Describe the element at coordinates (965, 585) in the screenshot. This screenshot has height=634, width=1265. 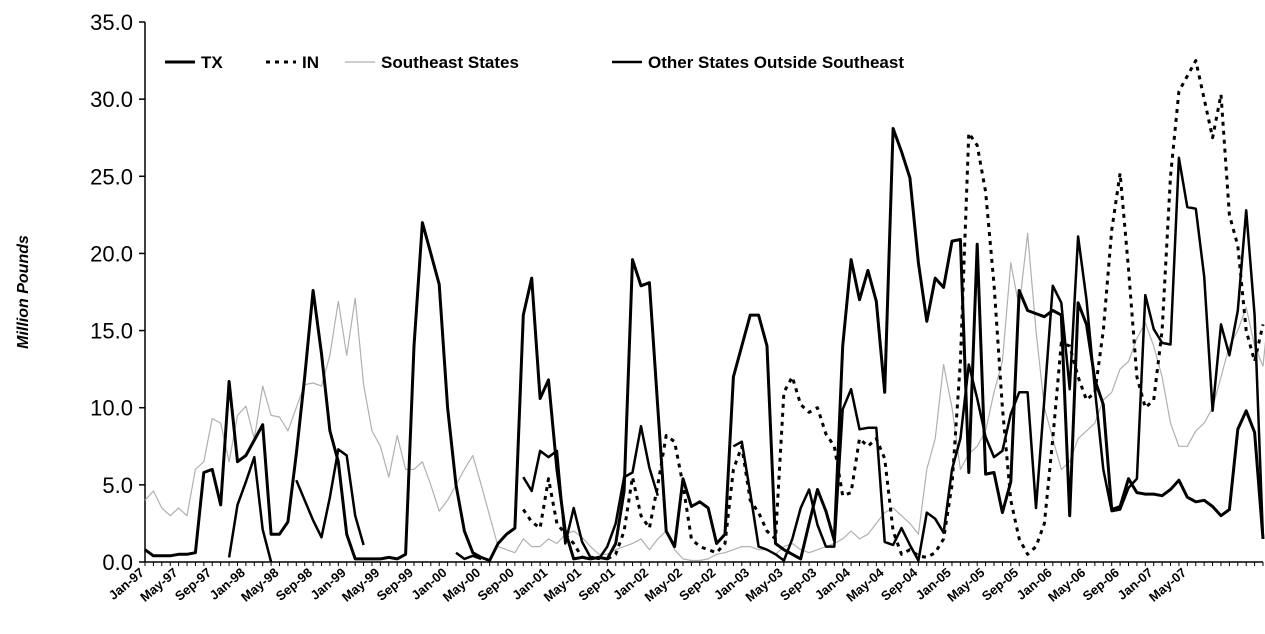
I see `x-tick-label: May-05` at that location.